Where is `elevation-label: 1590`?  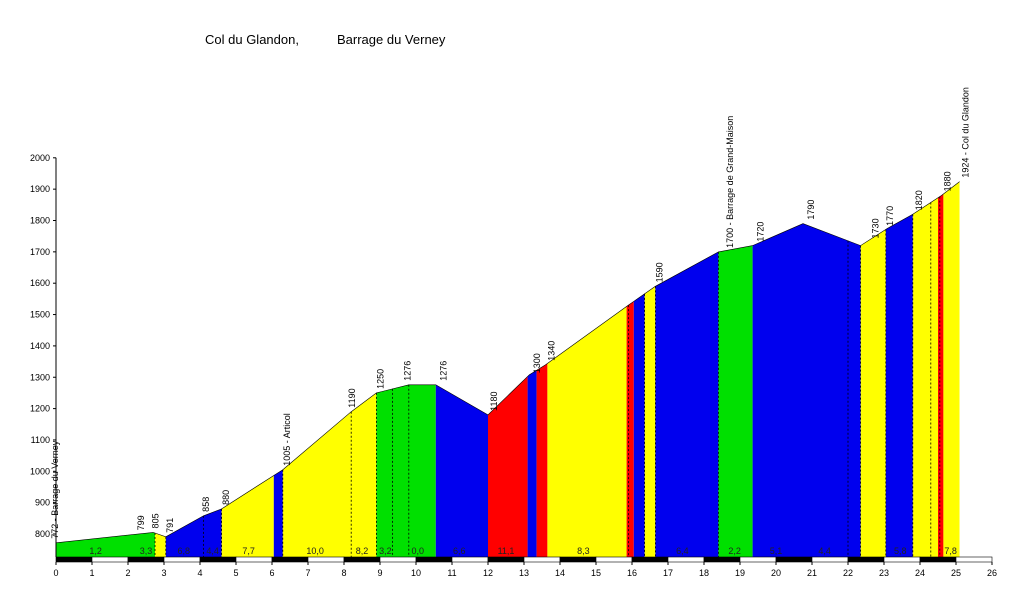 elevation-label: 1590 is located at coordinates (660, 272).